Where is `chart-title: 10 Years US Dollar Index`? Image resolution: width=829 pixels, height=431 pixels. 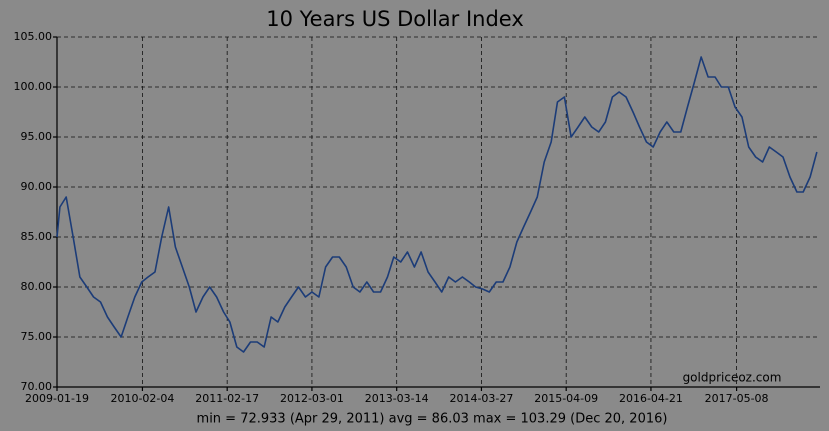 chart-title: 10 Years US Dollar Index is located at coordinates (395, 19).